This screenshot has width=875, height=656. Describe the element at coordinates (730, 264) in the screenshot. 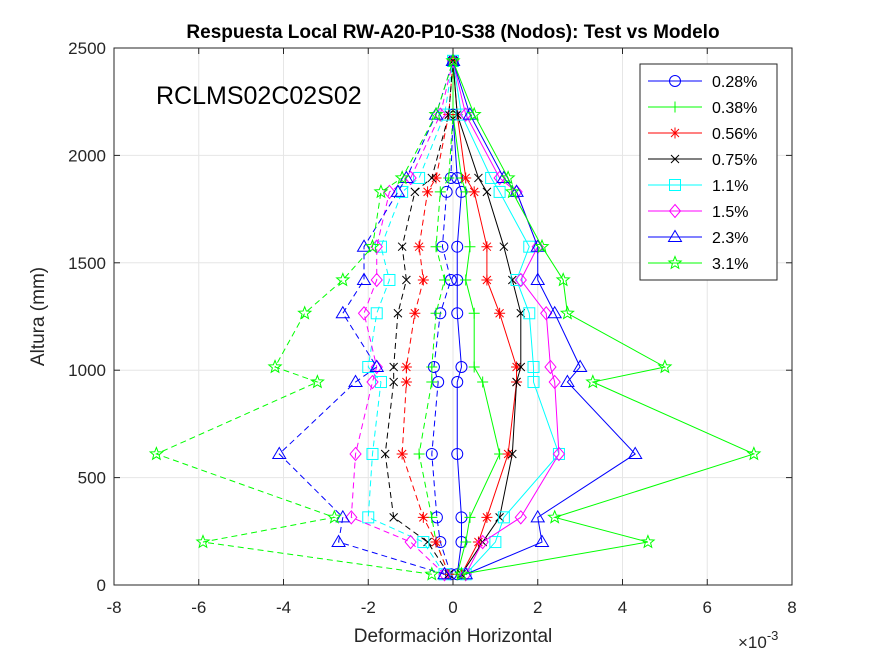

I see `legend-label: 3.1%` at that location.